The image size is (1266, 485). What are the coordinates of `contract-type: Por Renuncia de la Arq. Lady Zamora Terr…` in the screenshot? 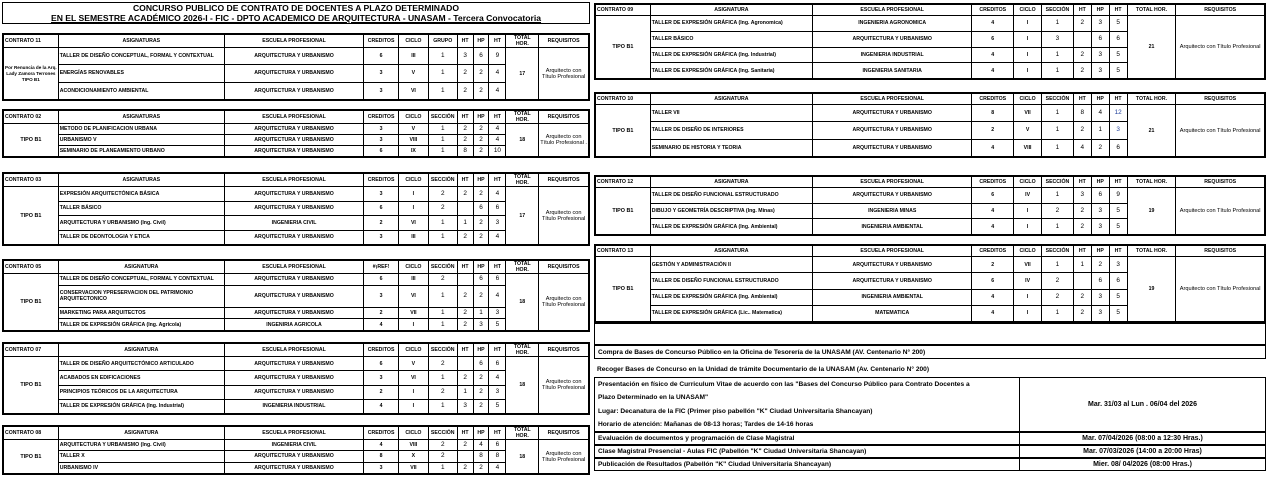 It's located at (31, 73).